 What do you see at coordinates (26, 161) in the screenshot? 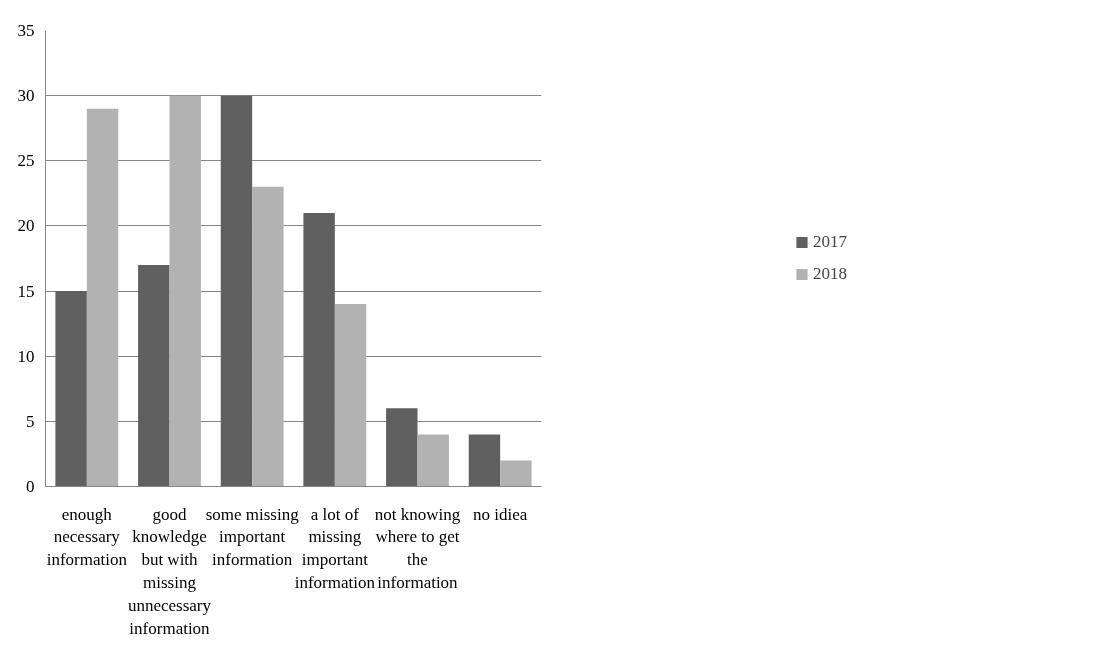
I see `y-tick-label: 25` at bounding box center [26, 161].